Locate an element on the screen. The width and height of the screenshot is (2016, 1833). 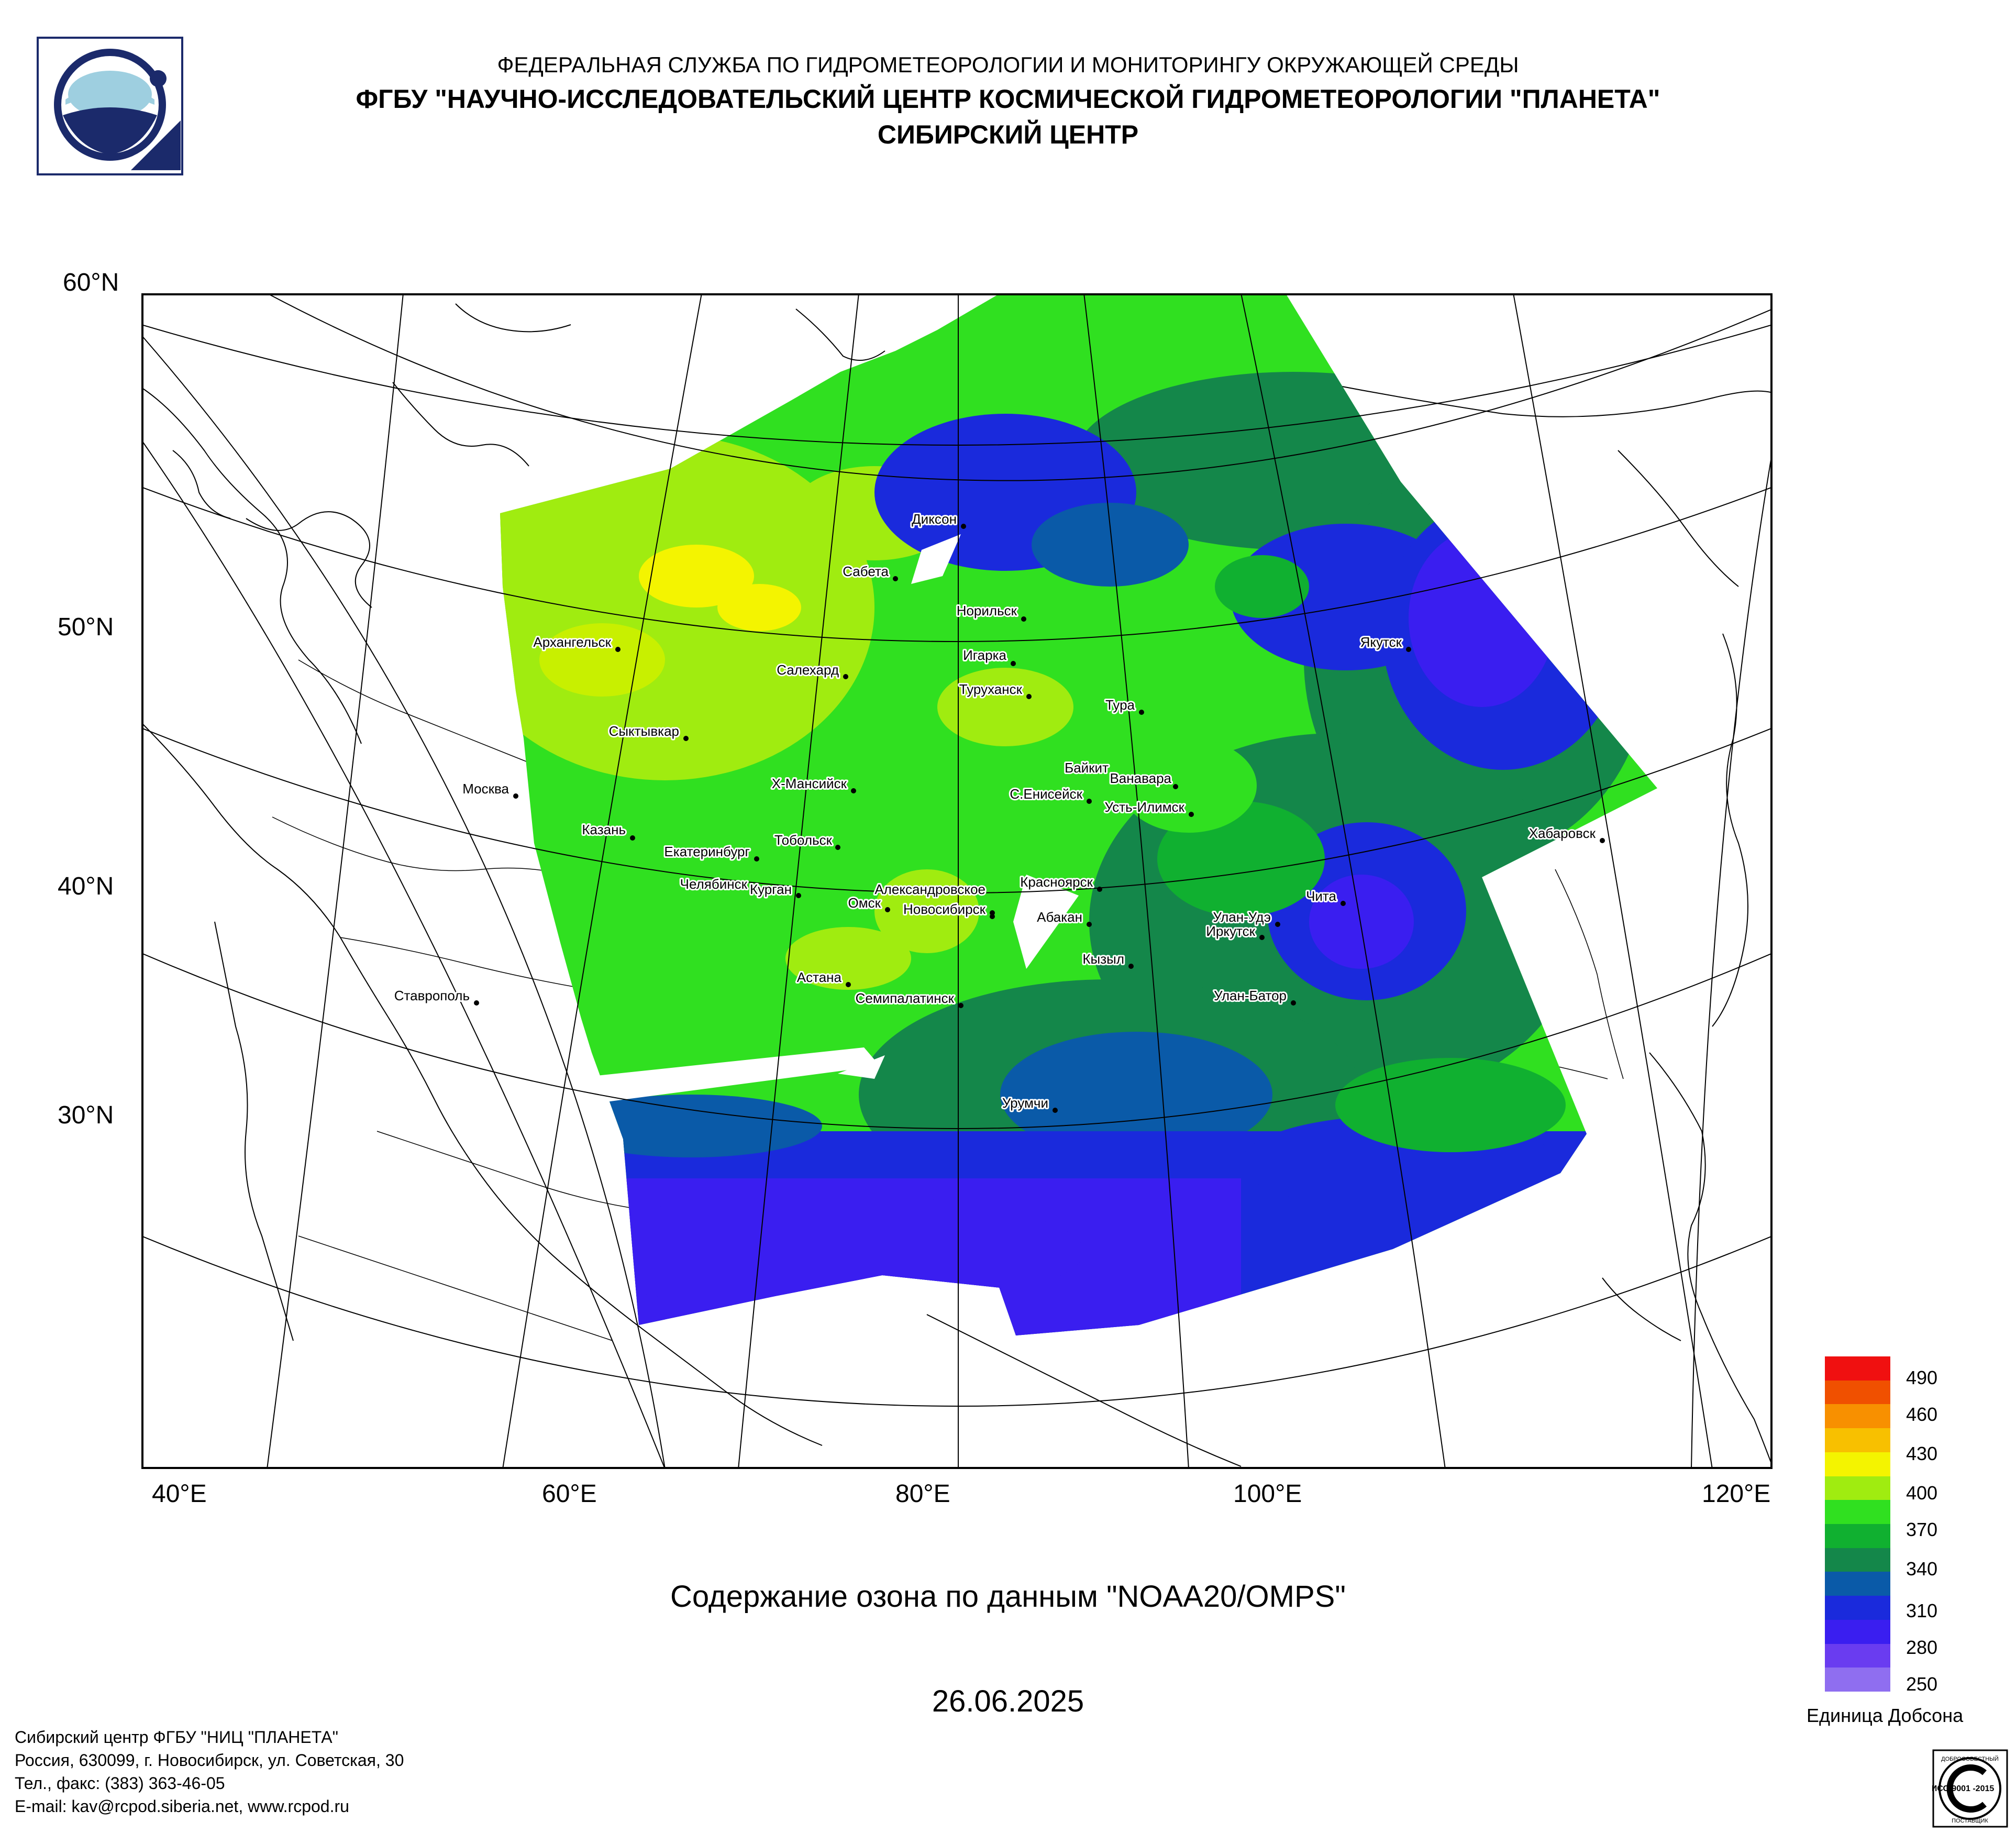
city-label: Семипалатинск is located at coordinates (906, 998).